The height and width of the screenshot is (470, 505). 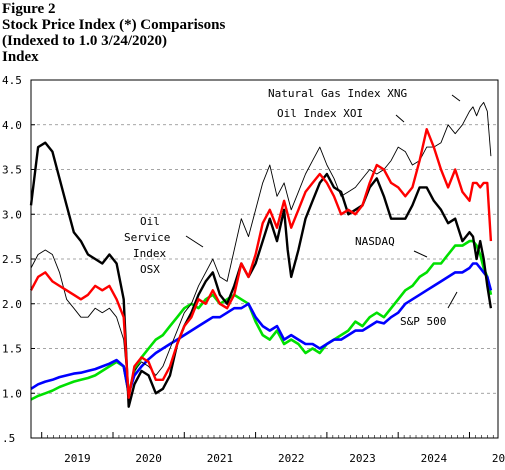 I want to click on annotation-xng: Natural Gas Index XNG, so click(x=337, y=93).